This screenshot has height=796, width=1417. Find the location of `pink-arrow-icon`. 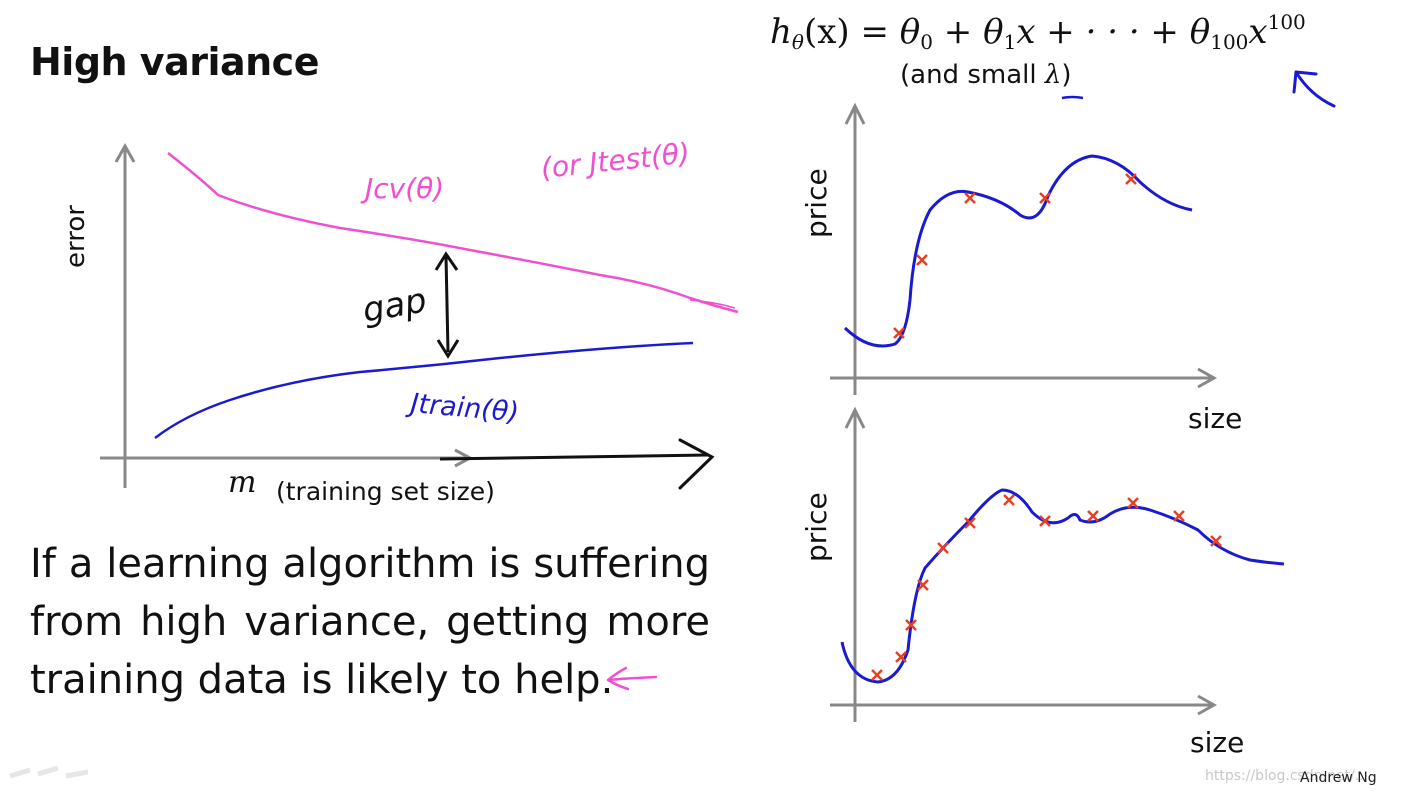

pink-arrow-icon is located at coordinates (632, 678).